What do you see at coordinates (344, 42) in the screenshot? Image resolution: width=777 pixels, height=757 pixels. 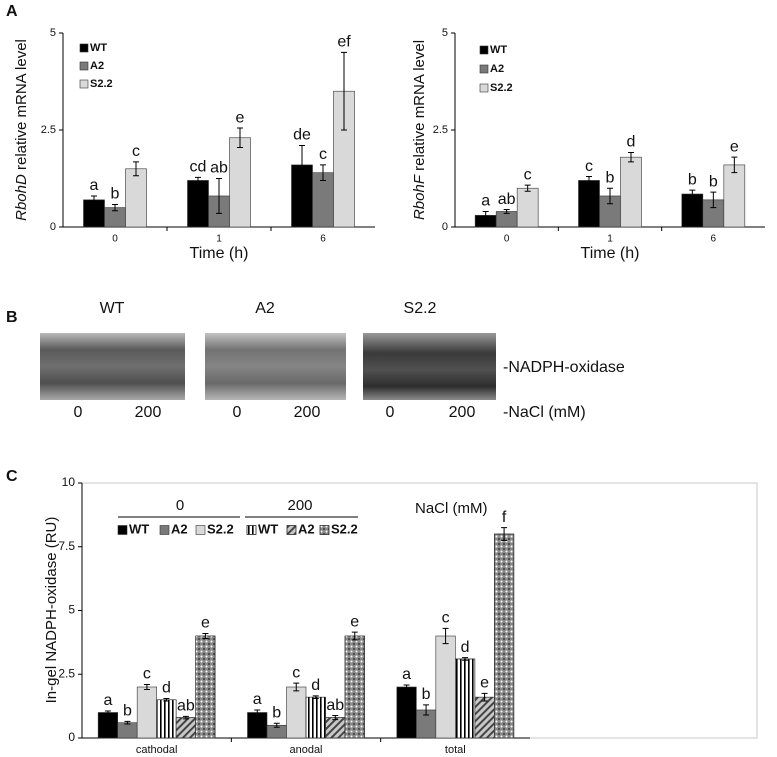 I see `significance-letter: ef` at bounding box center [344, 42].